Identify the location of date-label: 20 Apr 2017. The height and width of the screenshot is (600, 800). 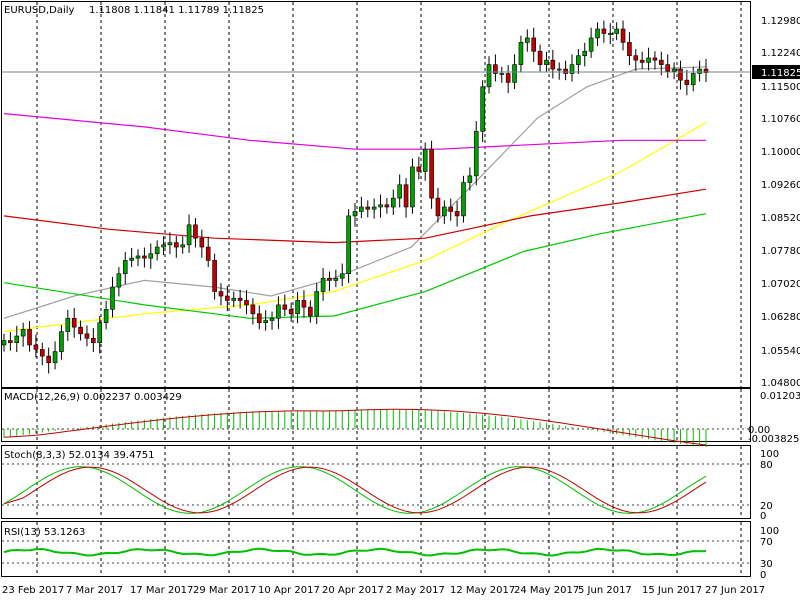
(353, 590).